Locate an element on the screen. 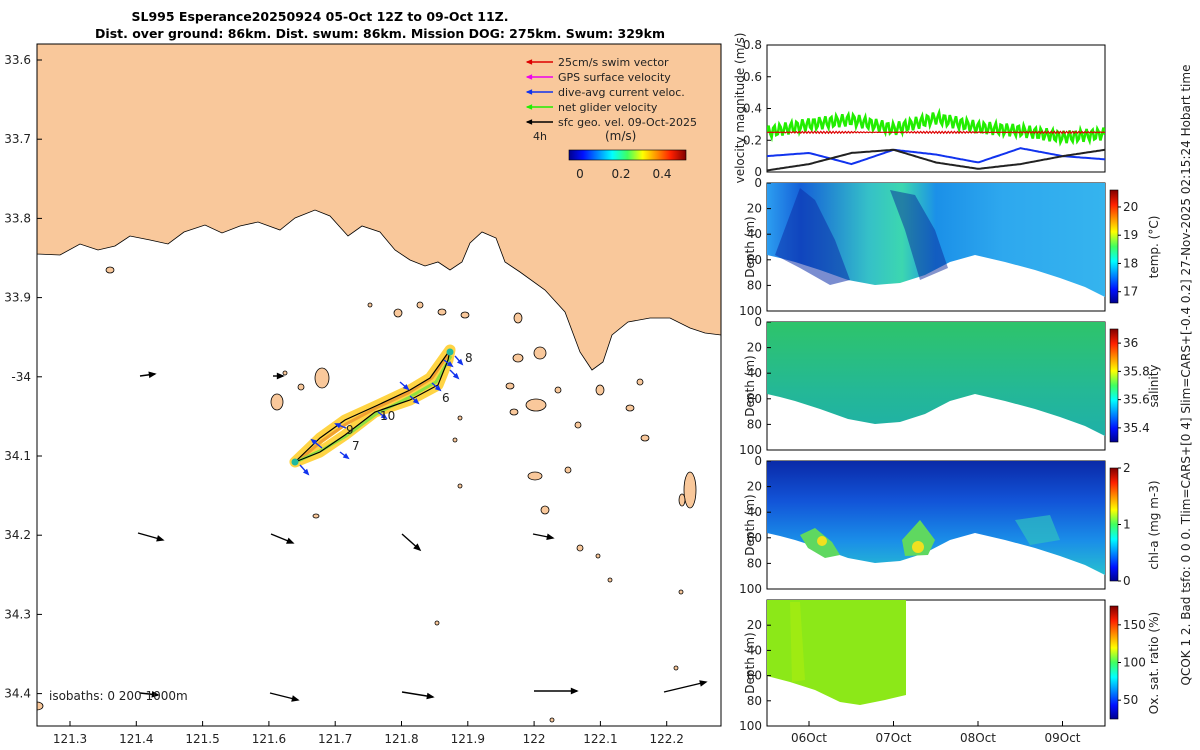  map-y-ticks: 33.6 33.7 33.8 33.9 -34 34.1 34.2 34.3 34.4 is located at coordinates (23, 377).